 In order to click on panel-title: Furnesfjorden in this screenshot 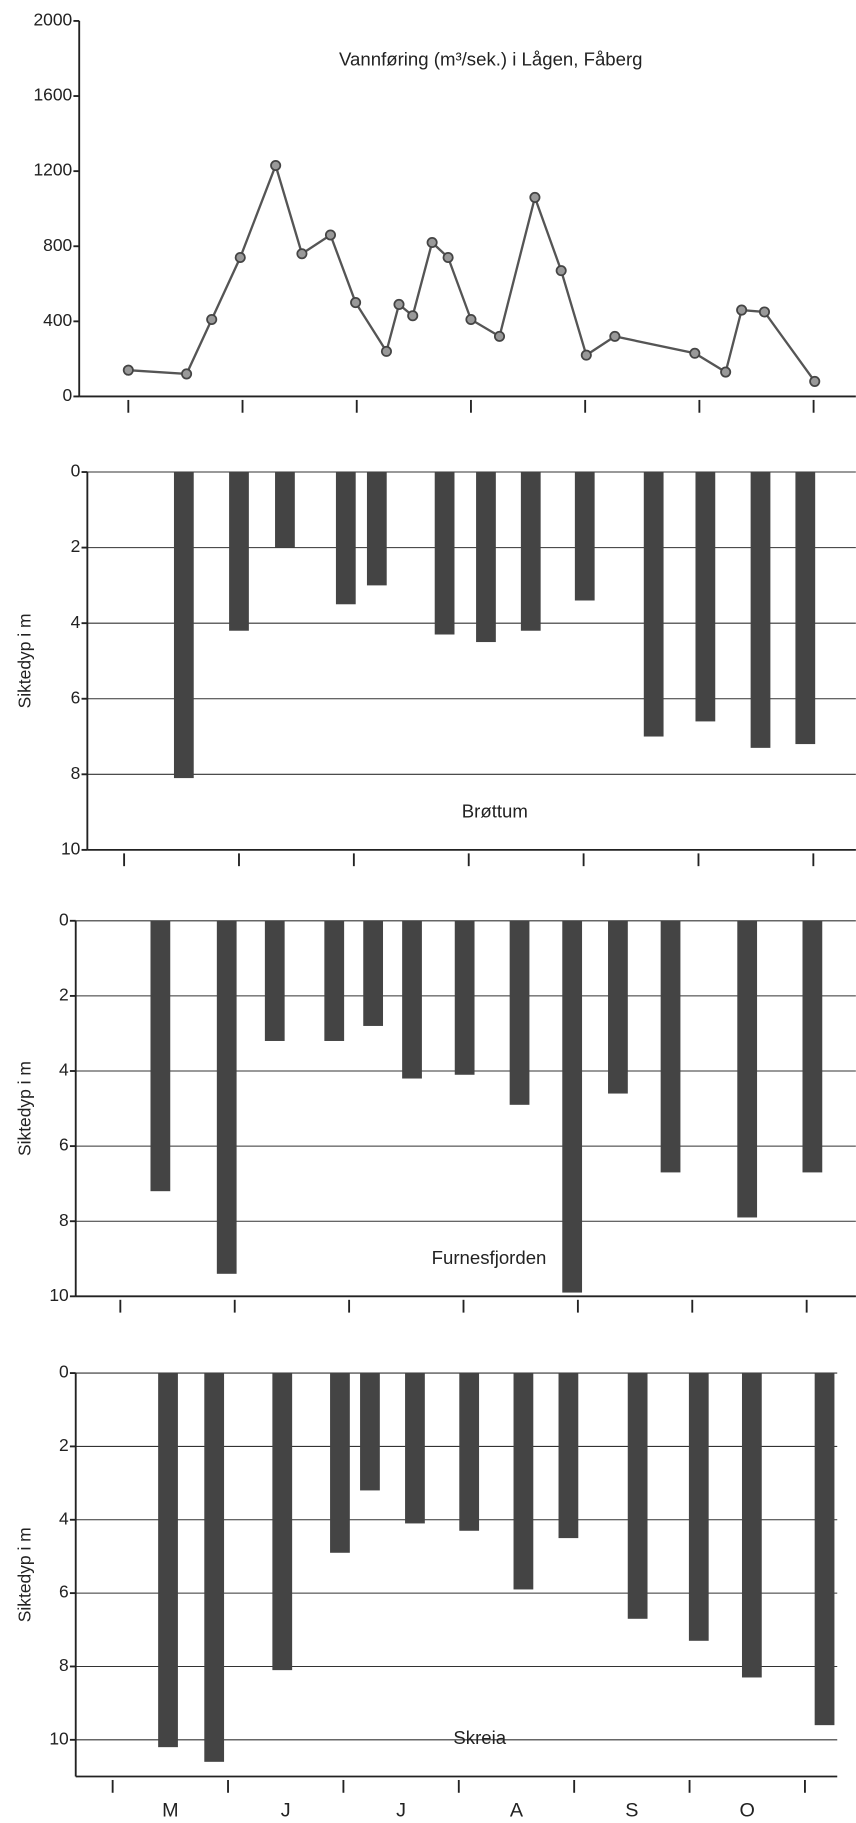, I will do `click(489, 1257)`.